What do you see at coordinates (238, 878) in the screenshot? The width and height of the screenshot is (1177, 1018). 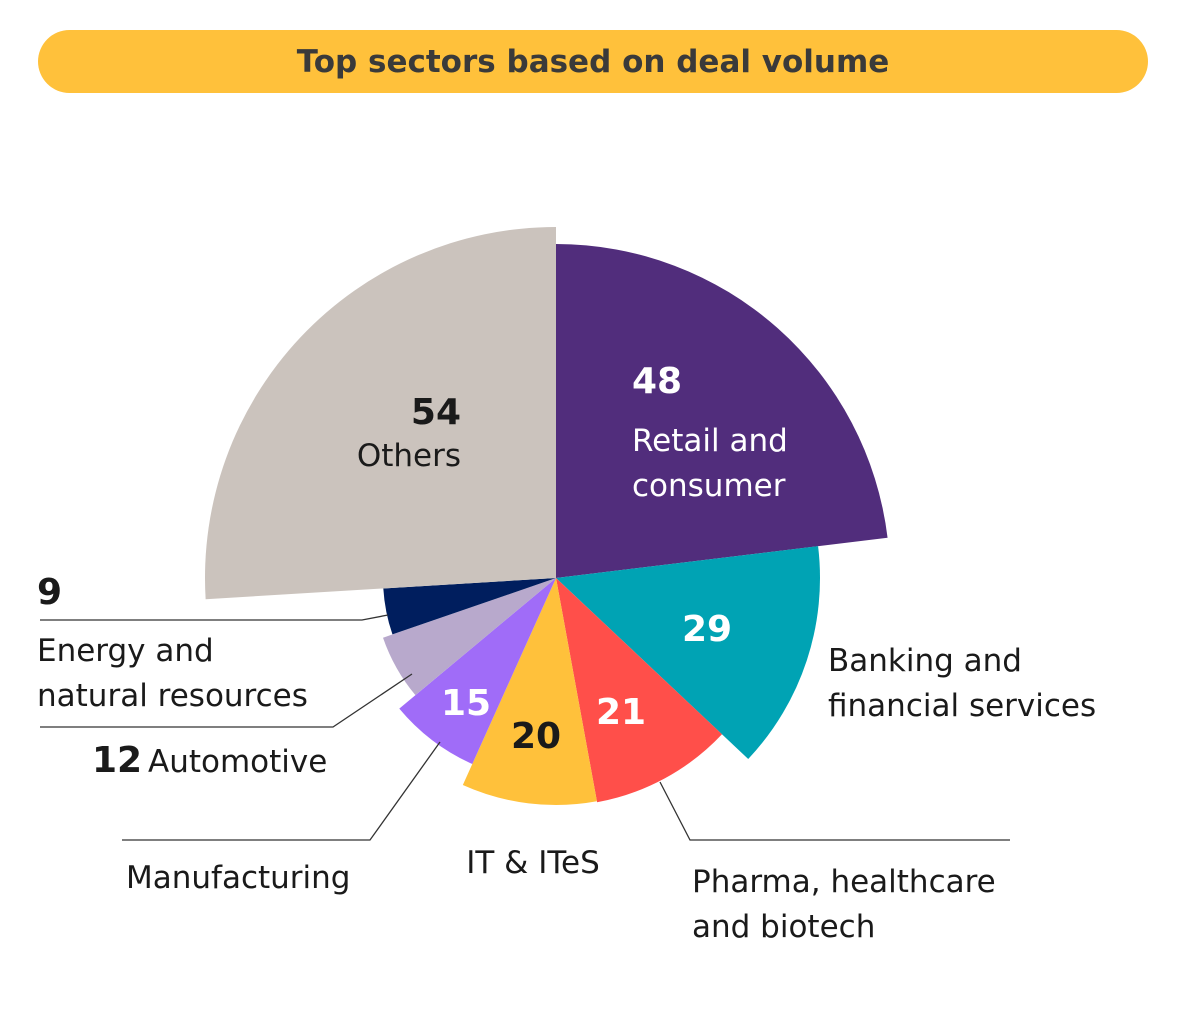 I see `slice-label-manufacturing: Manufacturing` at bounding box center [238, 878].